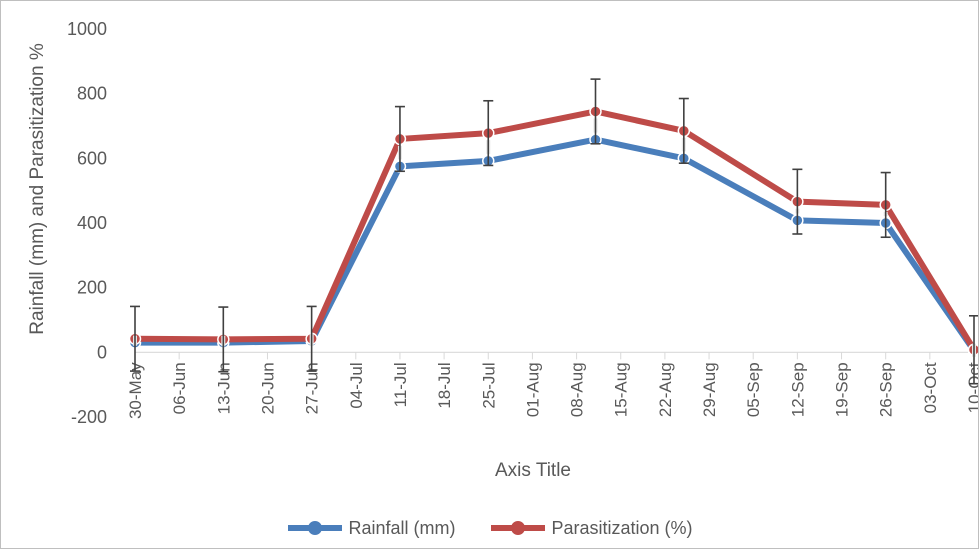  Describe the element at coordinates (532, 389) in the screenshot. I see `x-tick-label: 01-Aug` at that location.